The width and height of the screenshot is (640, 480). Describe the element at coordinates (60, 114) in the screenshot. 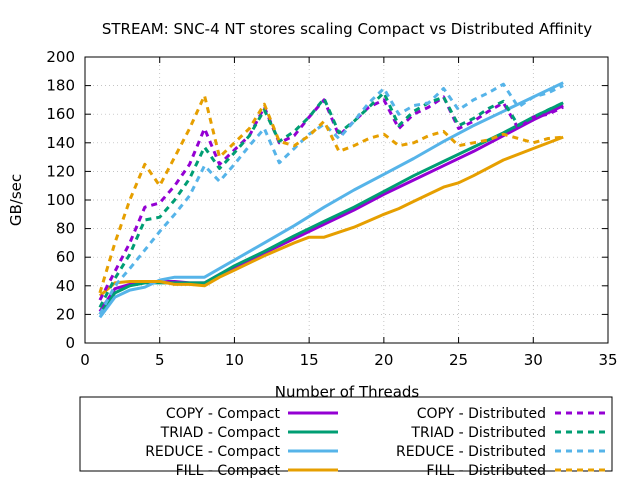

I see `y-tick-label: 160` at that location.